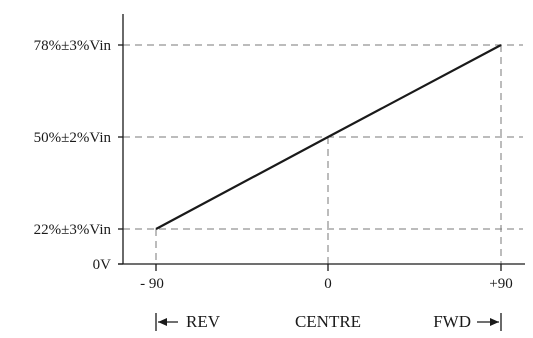 The height and width of the screenshot is (338, 533). What do you see at coordinates (452, 321) in the screenshot?
I see `direction-label-fwd: FWD` at bounding box center [452, 321].